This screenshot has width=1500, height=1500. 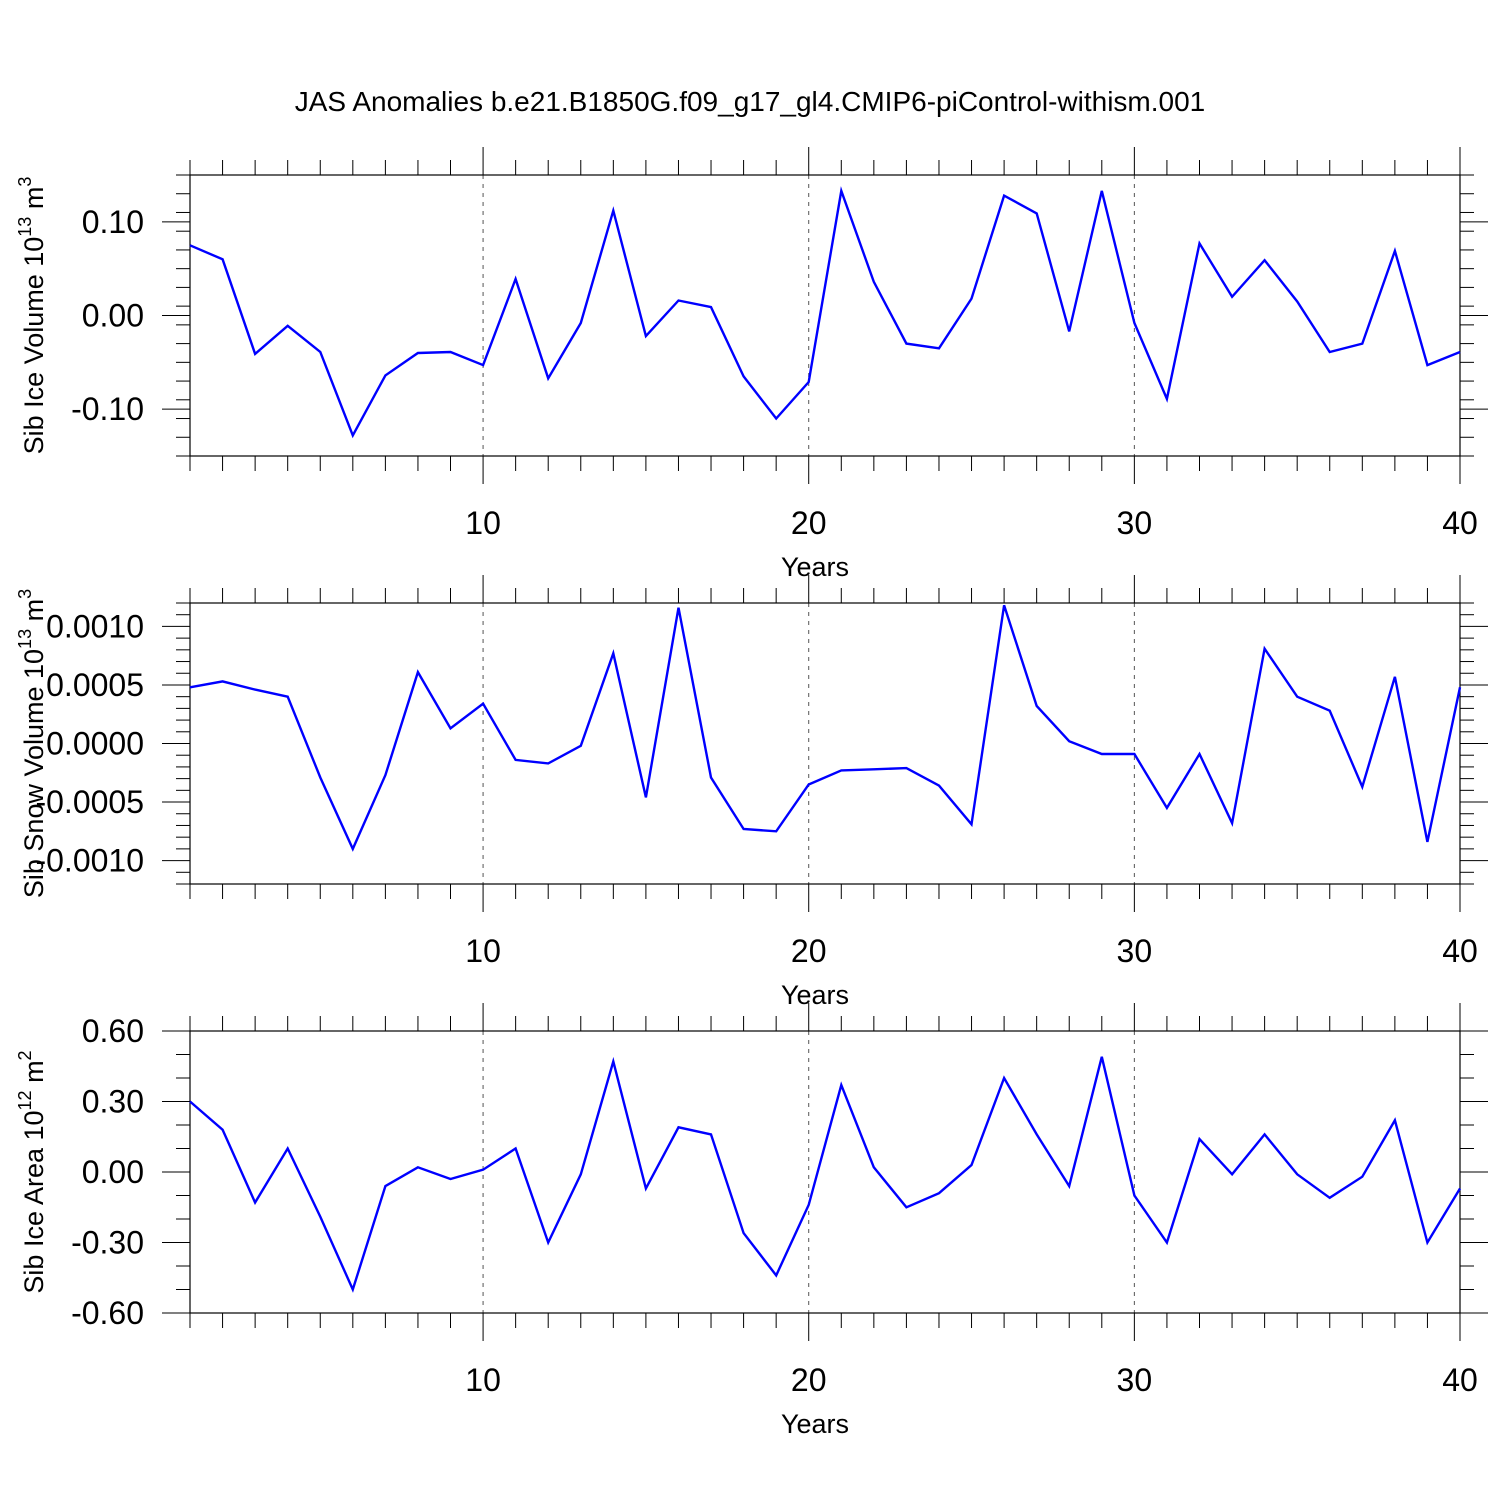 What do you see at coordinates (32, 1171) in the screenshot?
I see `y-axis-label: Sib Ice Area 1012 m2` at bounding box center [32, 1171].